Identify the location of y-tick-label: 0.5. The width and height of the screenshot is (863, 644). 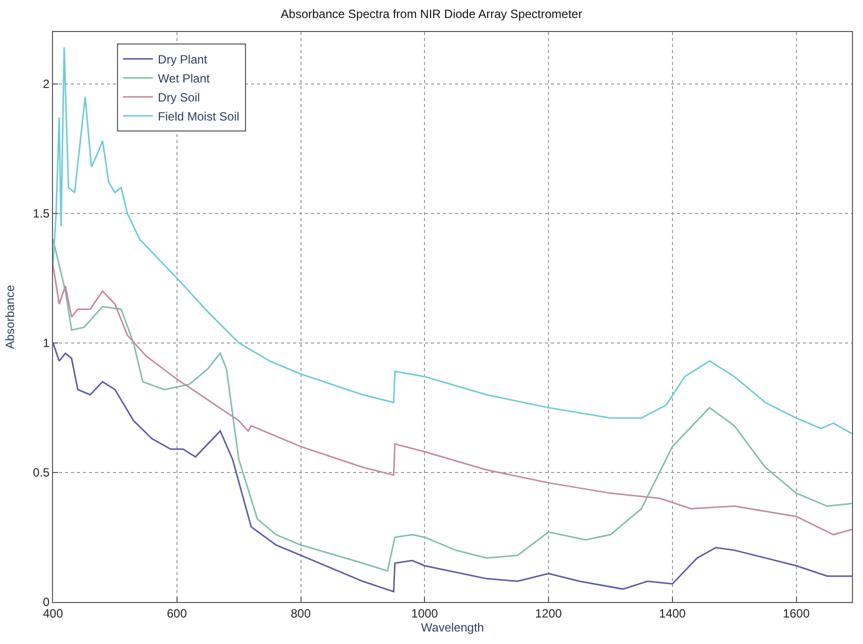
(41, 473).